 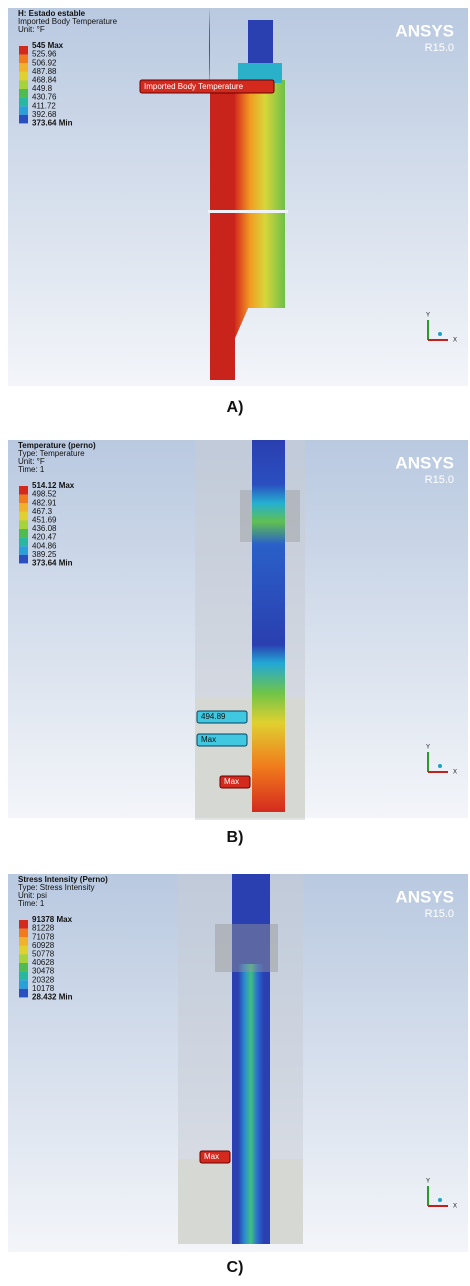 I want to click on legend-label: 81228, so click(x=43, y=928).